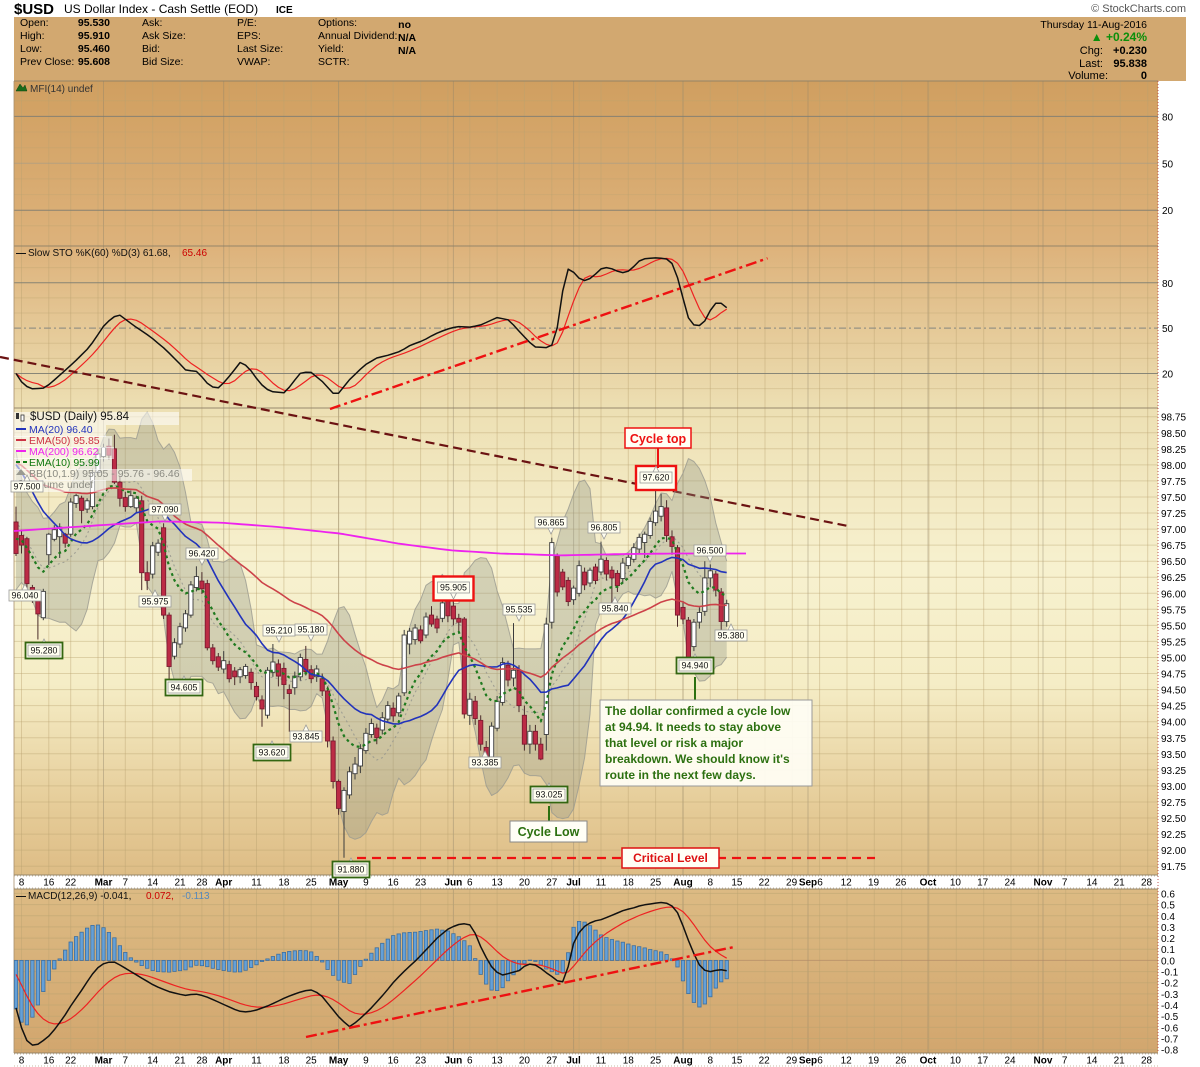 The height and width of the screenshot is (1067, 1200). Describe the element at coordinates (334, 62) in the screenshot. I see `svg-text: SCTR:` at that location.